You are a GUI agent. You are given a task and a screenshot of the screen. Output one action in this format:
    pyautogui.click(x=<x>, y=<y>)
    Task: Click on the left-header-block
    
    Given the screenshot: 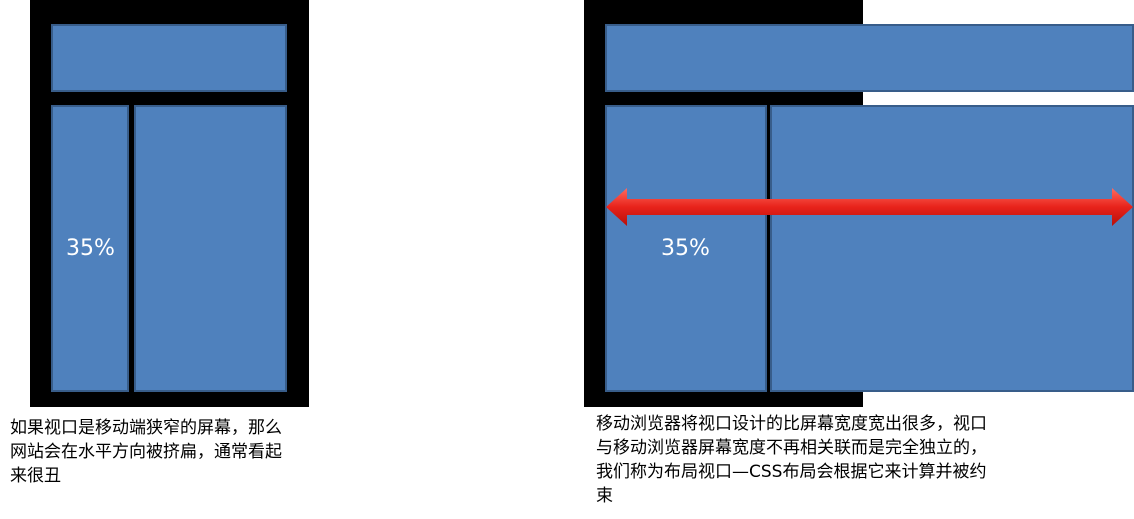 What is the action you would take?
    pyautogui.click(x=169, y=58)
    